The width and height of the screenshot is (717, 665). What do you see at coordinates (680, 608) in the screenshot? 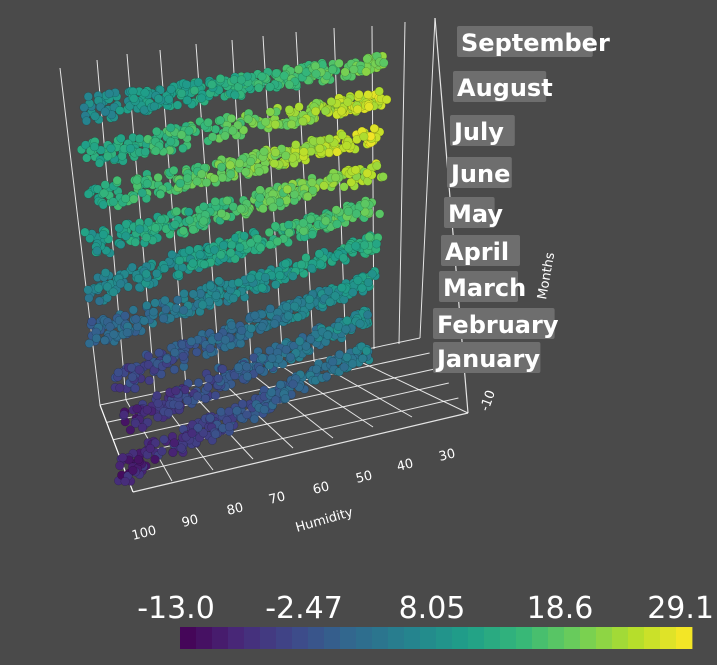
I see `colorbar-tick-label: 29.1` at bounding box center [680, 608].